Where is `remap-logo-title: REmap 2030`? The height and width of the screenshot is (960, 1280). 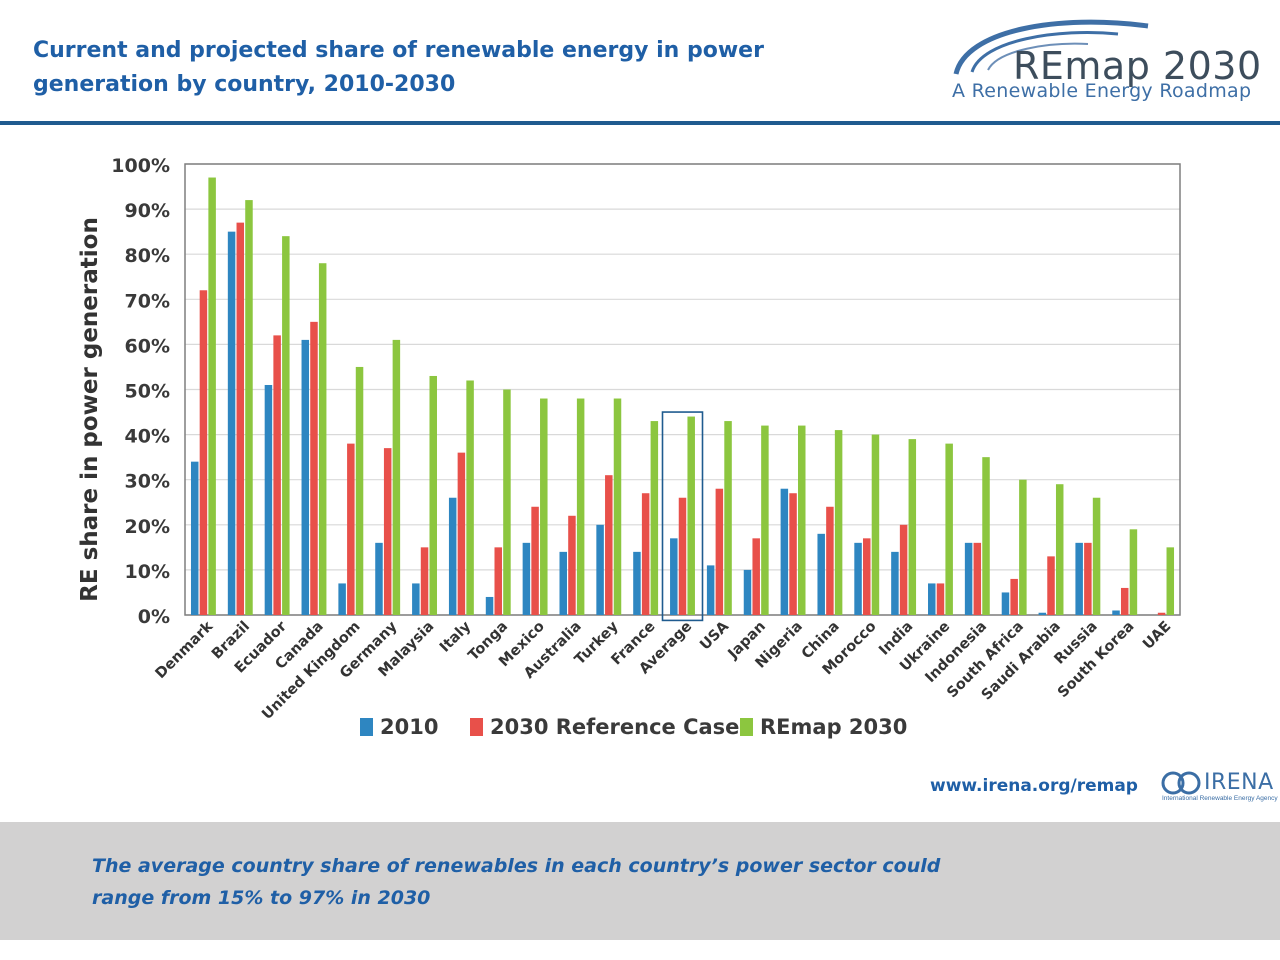 remap-logo-title: REmap 2030 is located at coordinates (1137, 66).